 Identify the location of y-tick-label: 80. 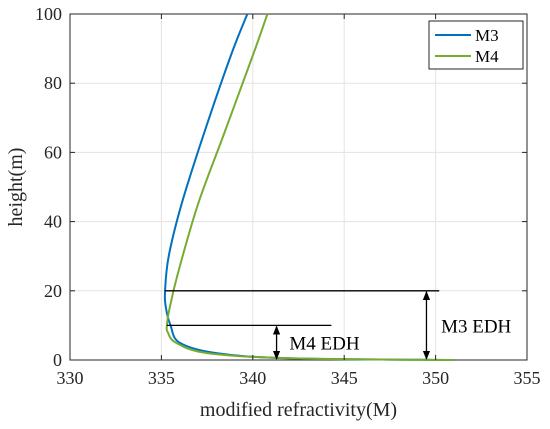
(53, 83).